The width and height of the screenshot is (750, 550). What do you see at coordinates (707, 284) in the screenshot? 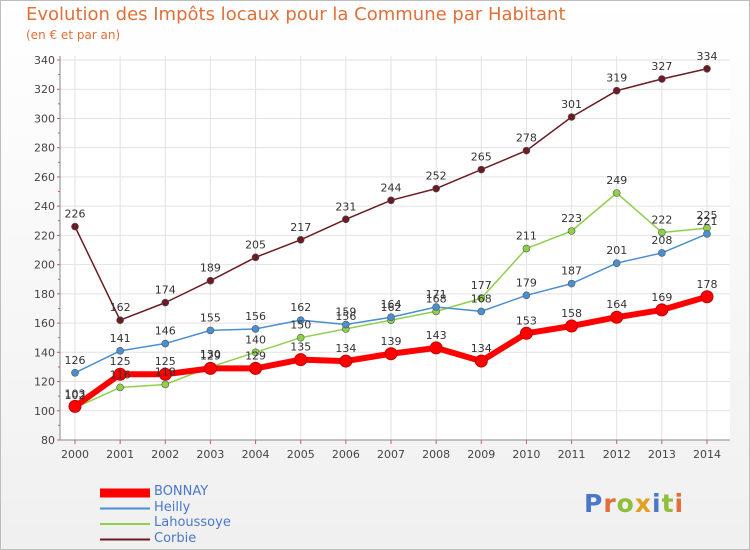
I see `data-label: 178` at bounding box center [707, 284].